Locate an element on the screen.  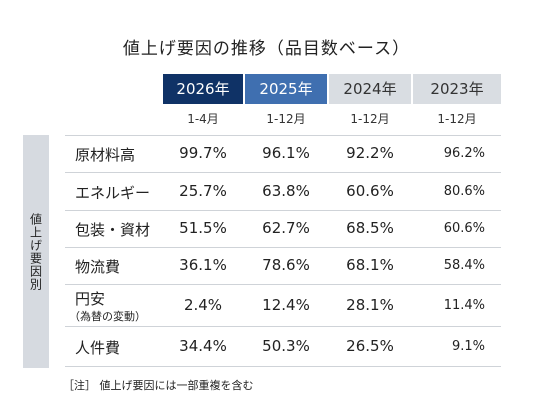
value-2024: 92.2% is located at coordinates (370, 153).